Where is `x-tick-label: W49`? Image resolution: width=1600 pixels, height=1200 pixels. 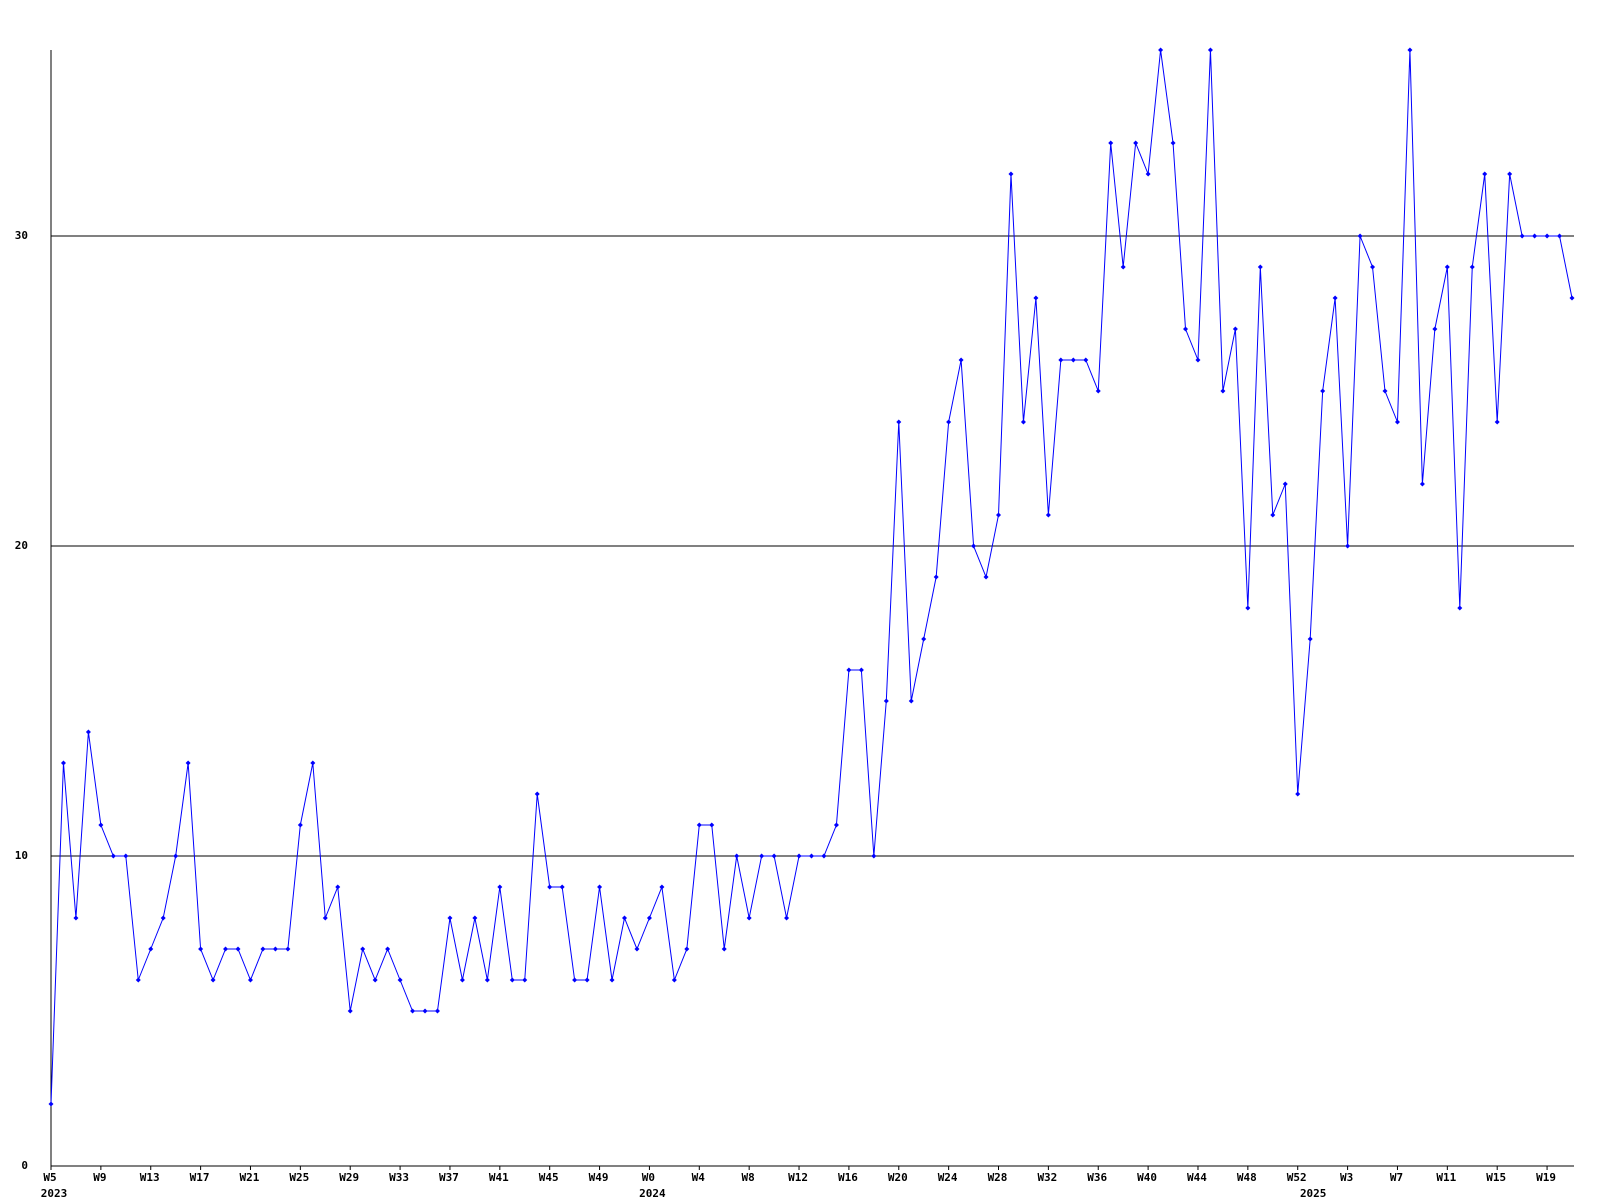
x-tick-label: W49 is located at coordinates (599, 1177).